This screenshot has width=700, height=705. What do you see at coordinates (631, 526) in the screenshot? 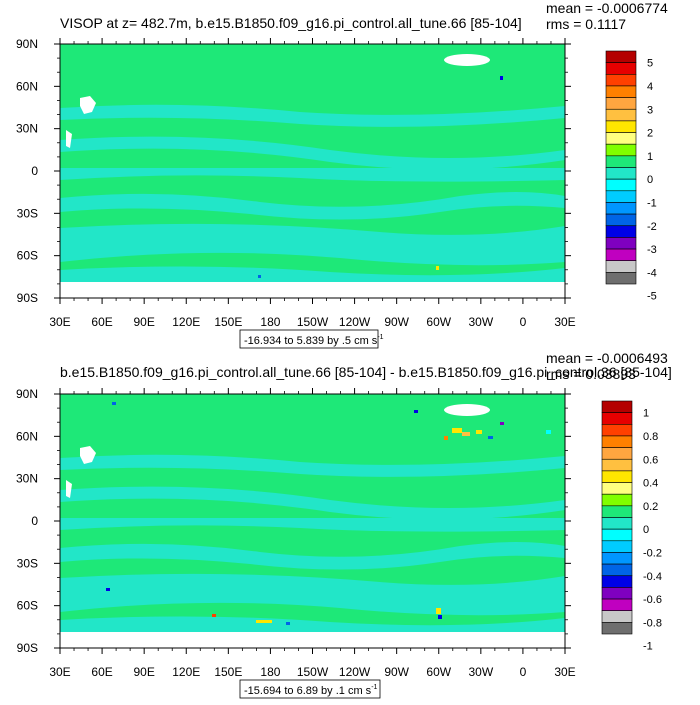
I see `panel-2-colorbar: 1 0.8 0.6 0.4 0.2 0 -0.2 -0.4 -0.6 -0.8 -1` at bounding box center [631, 526].